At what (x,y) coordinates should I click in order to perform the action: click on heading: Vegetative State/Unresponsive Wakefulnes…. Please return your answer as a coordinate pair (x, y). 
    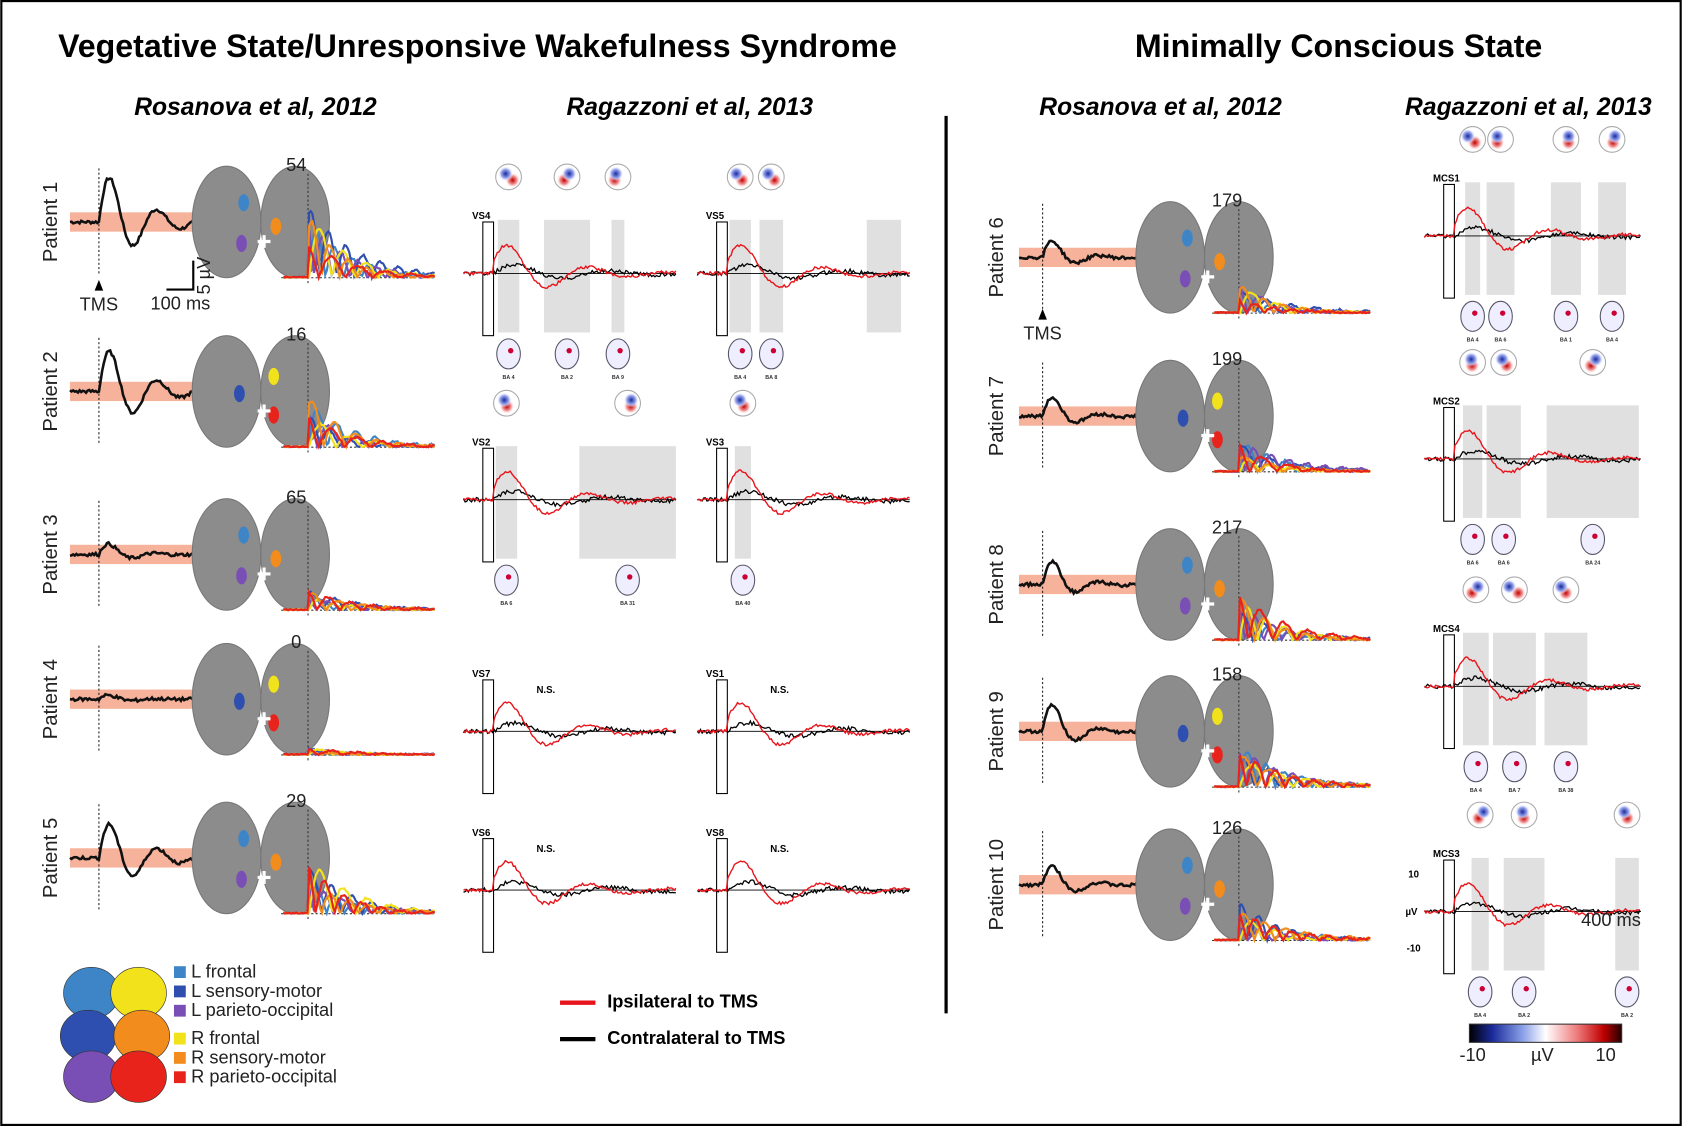
    Looking at the image, I should click on (477, 46).